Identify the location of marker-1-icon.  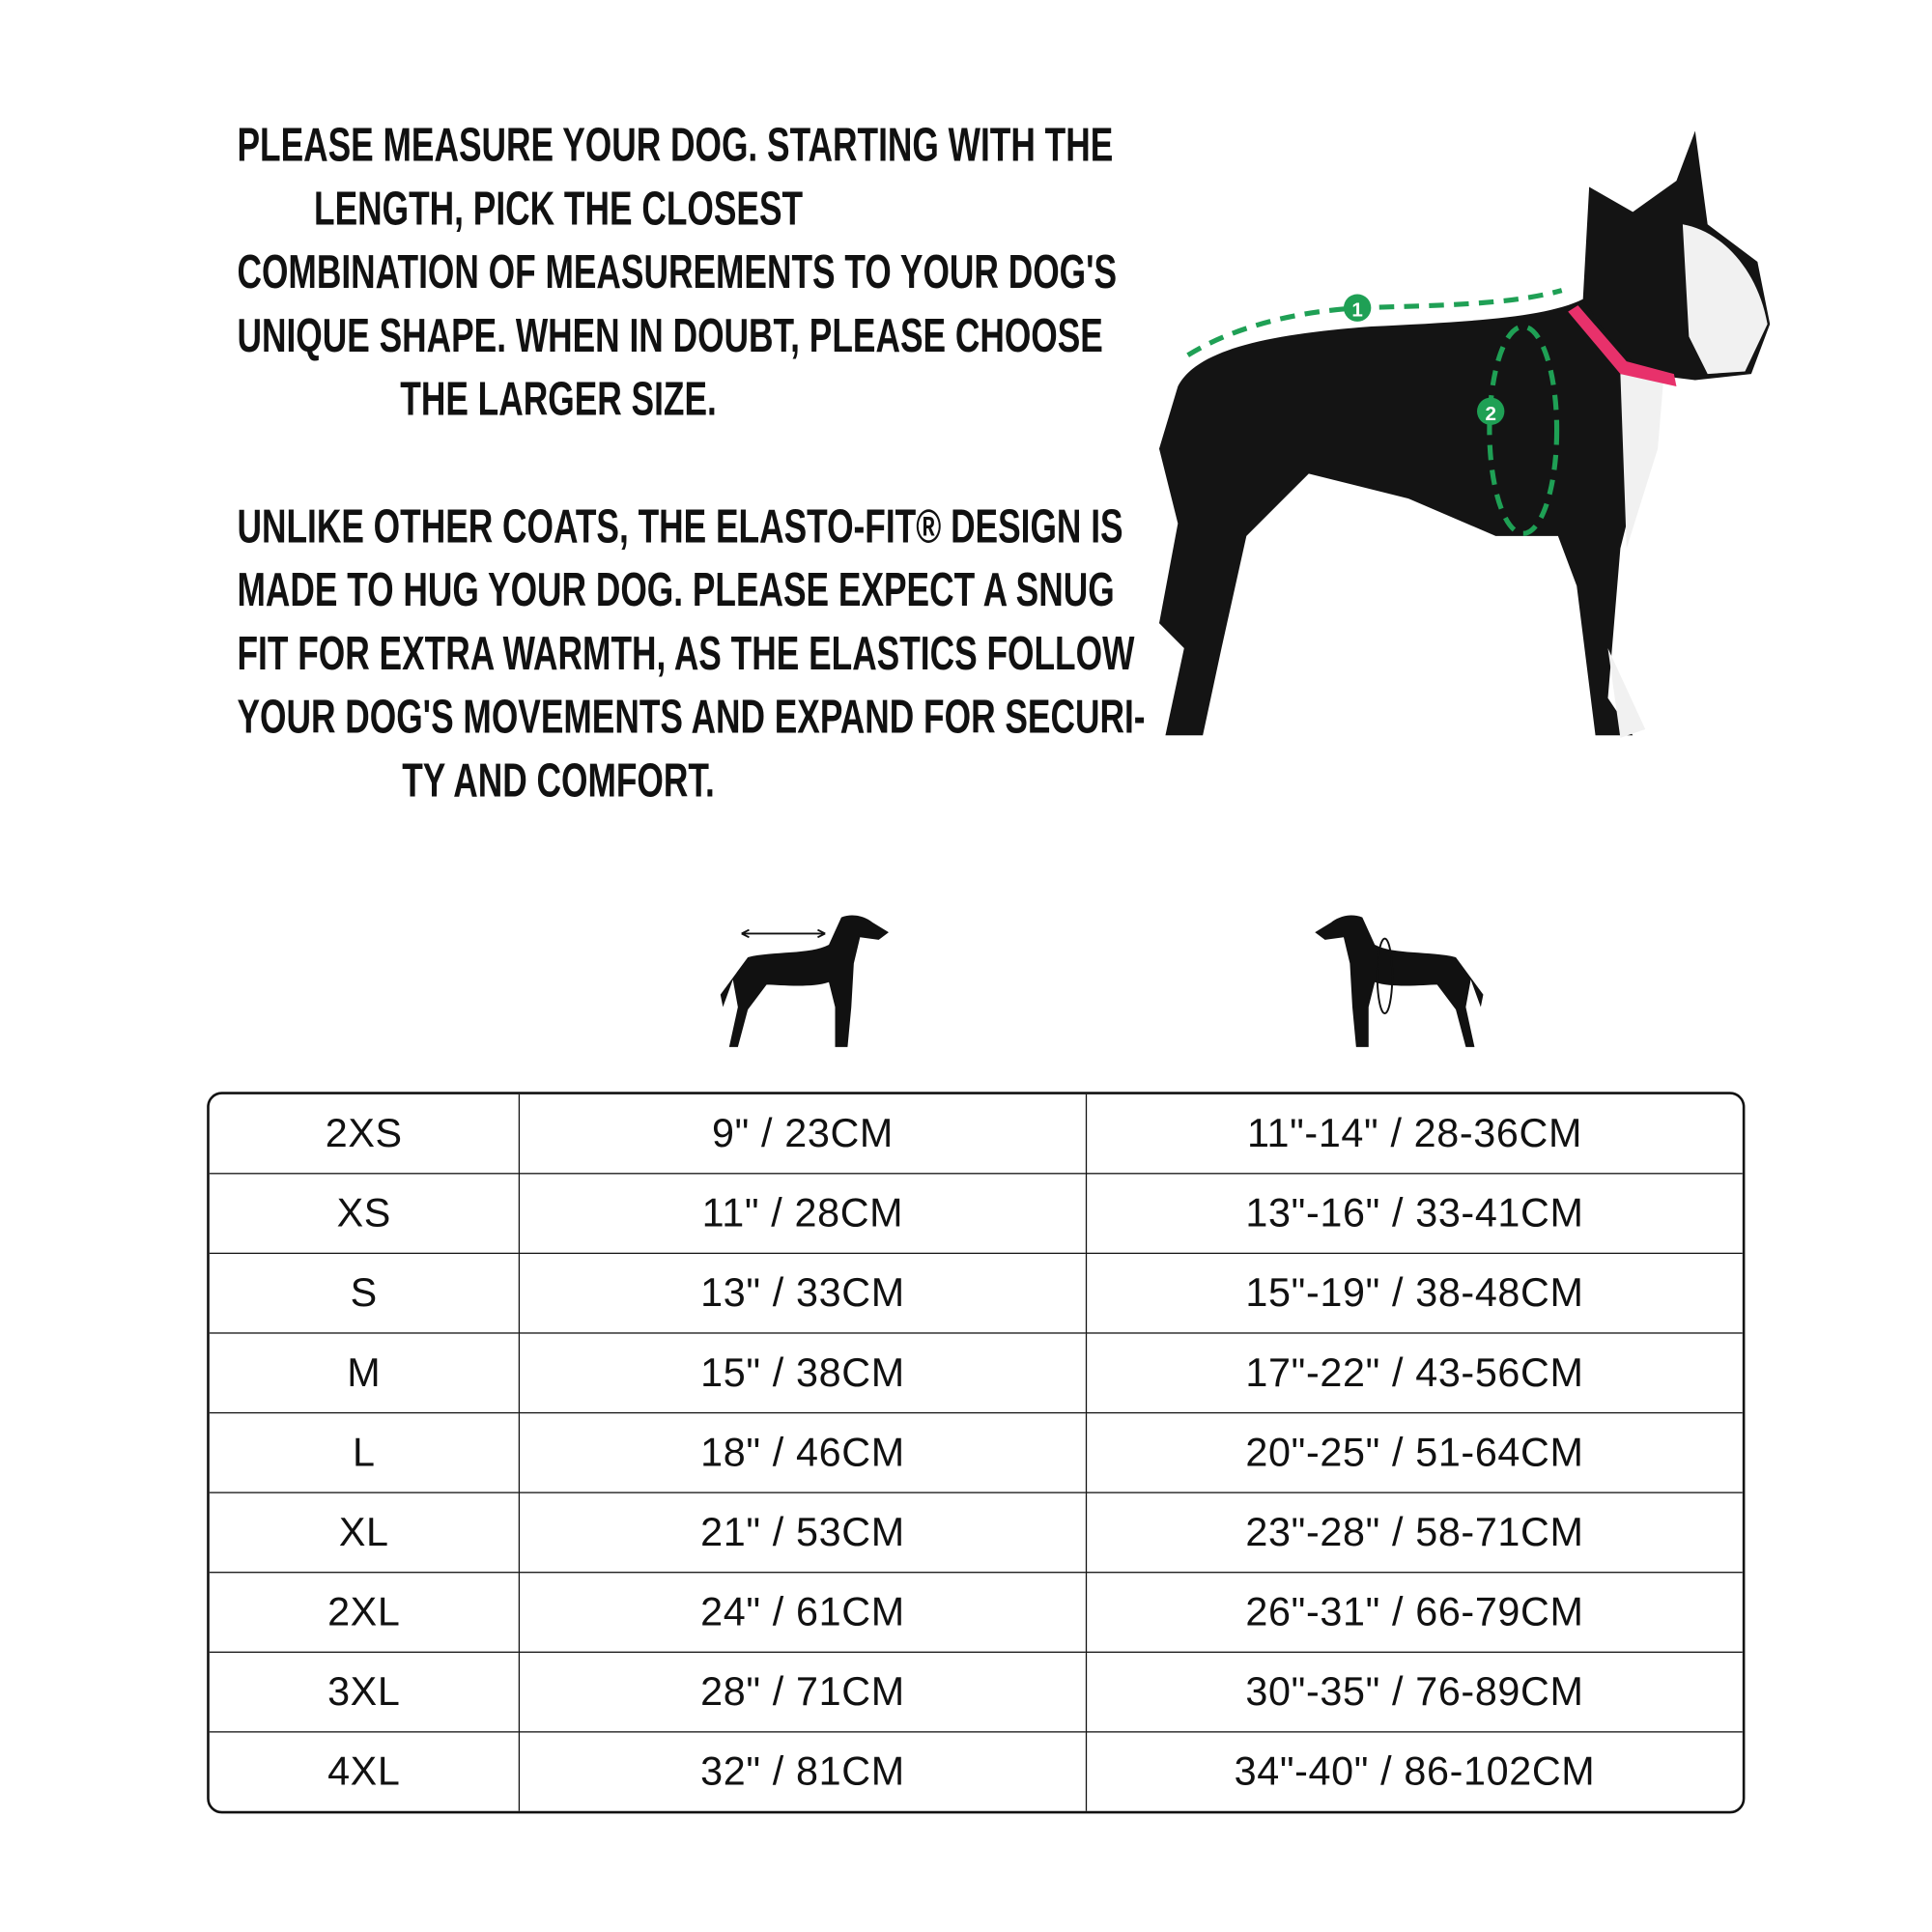
(1357, 308).